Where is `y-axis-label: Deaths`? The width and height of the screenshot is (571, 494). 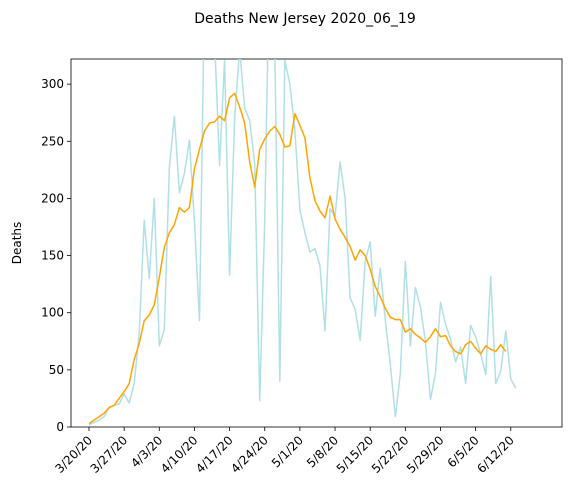
y-axis-label: Deaths is located at coordinates (17, 243).